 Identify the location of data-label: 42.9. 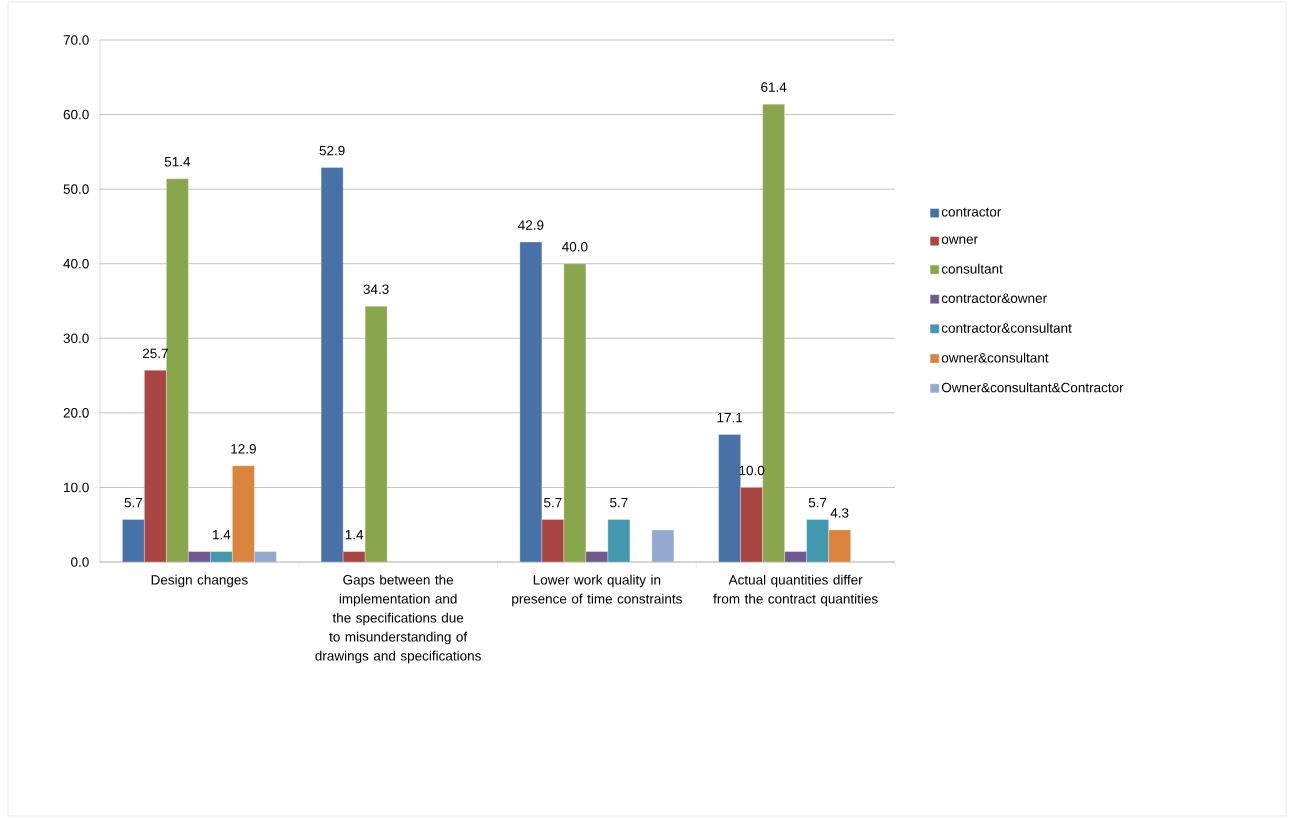
(531, 225).